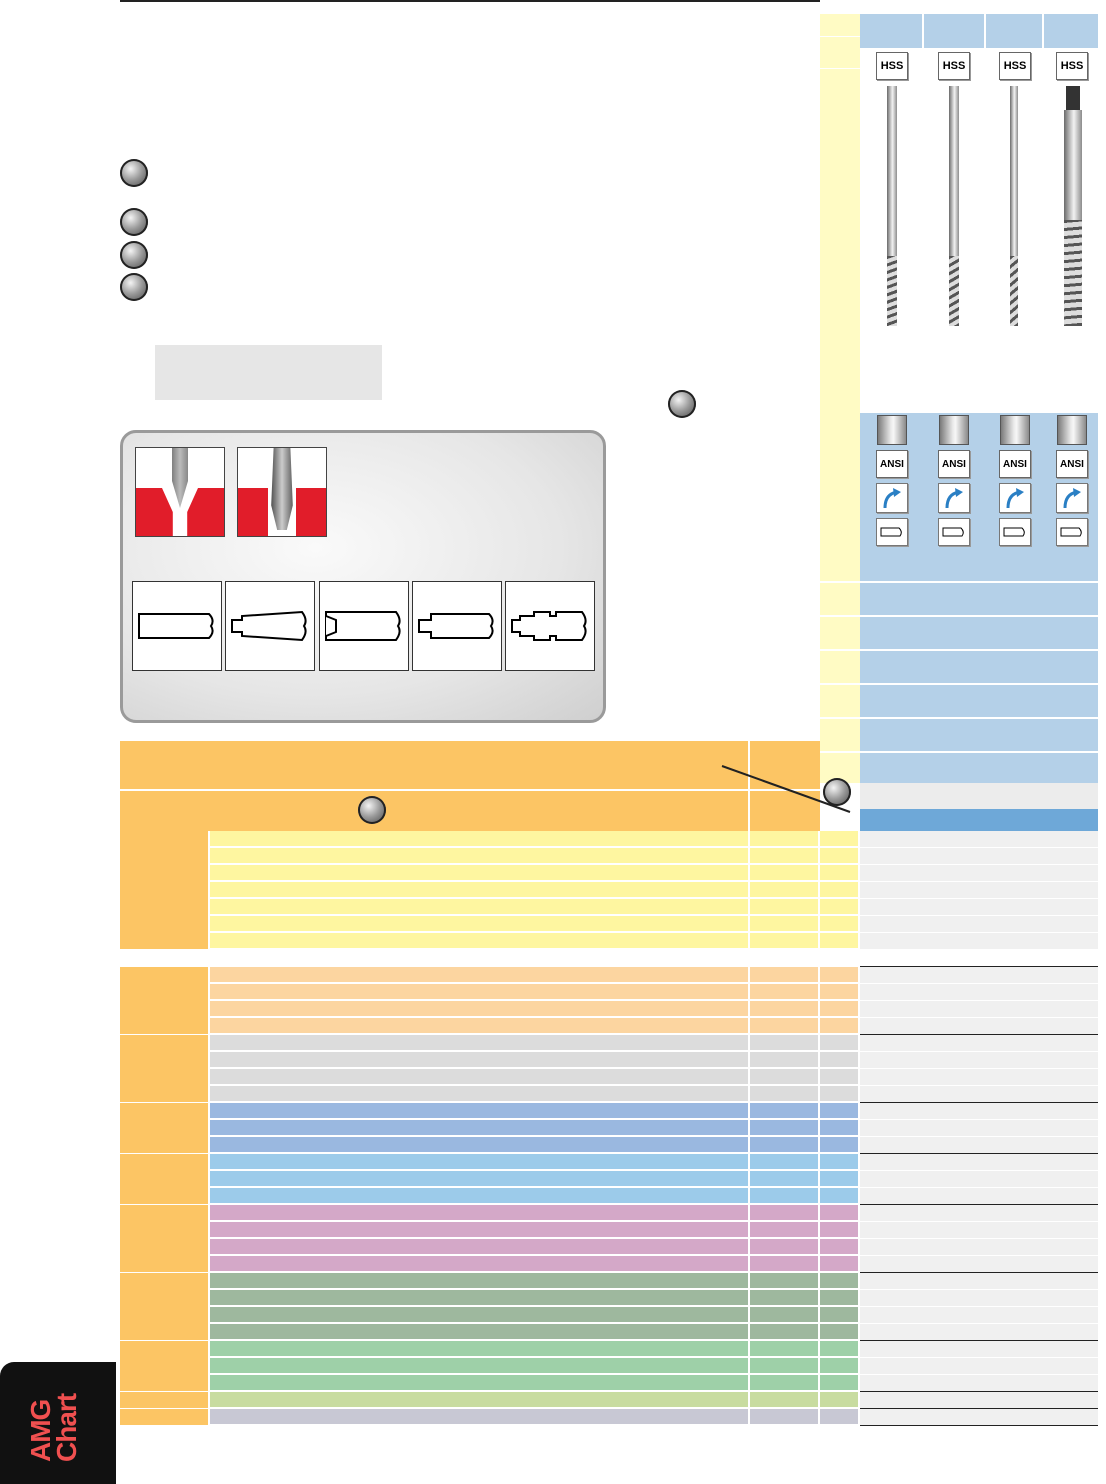 Image resolution: width=1106 pixels, height=1484 pixels. I want to click on amg-tab-line2: Chart, so click(66, 1427).